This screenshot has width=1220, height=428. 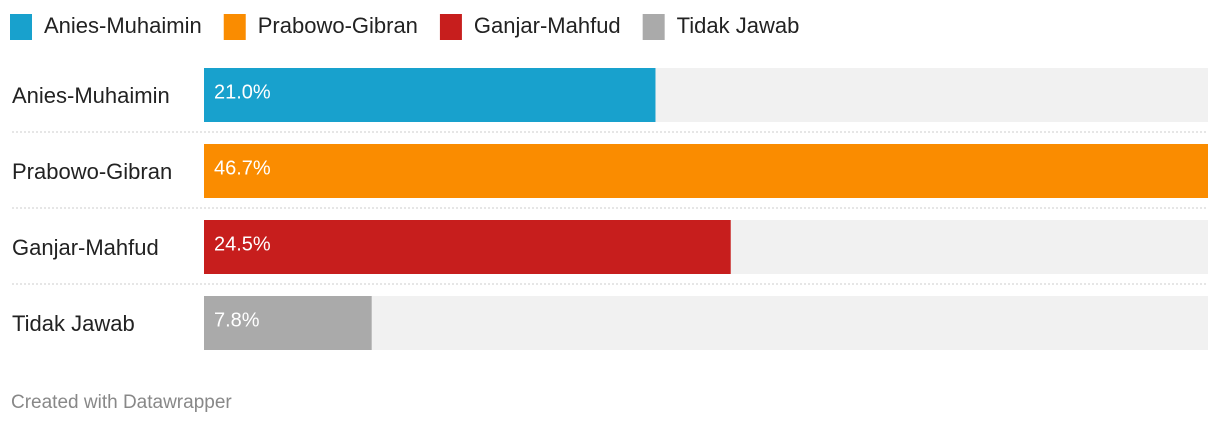 I want to click on category-label: Prabowo-Gibran, so click(x=92, y=171).